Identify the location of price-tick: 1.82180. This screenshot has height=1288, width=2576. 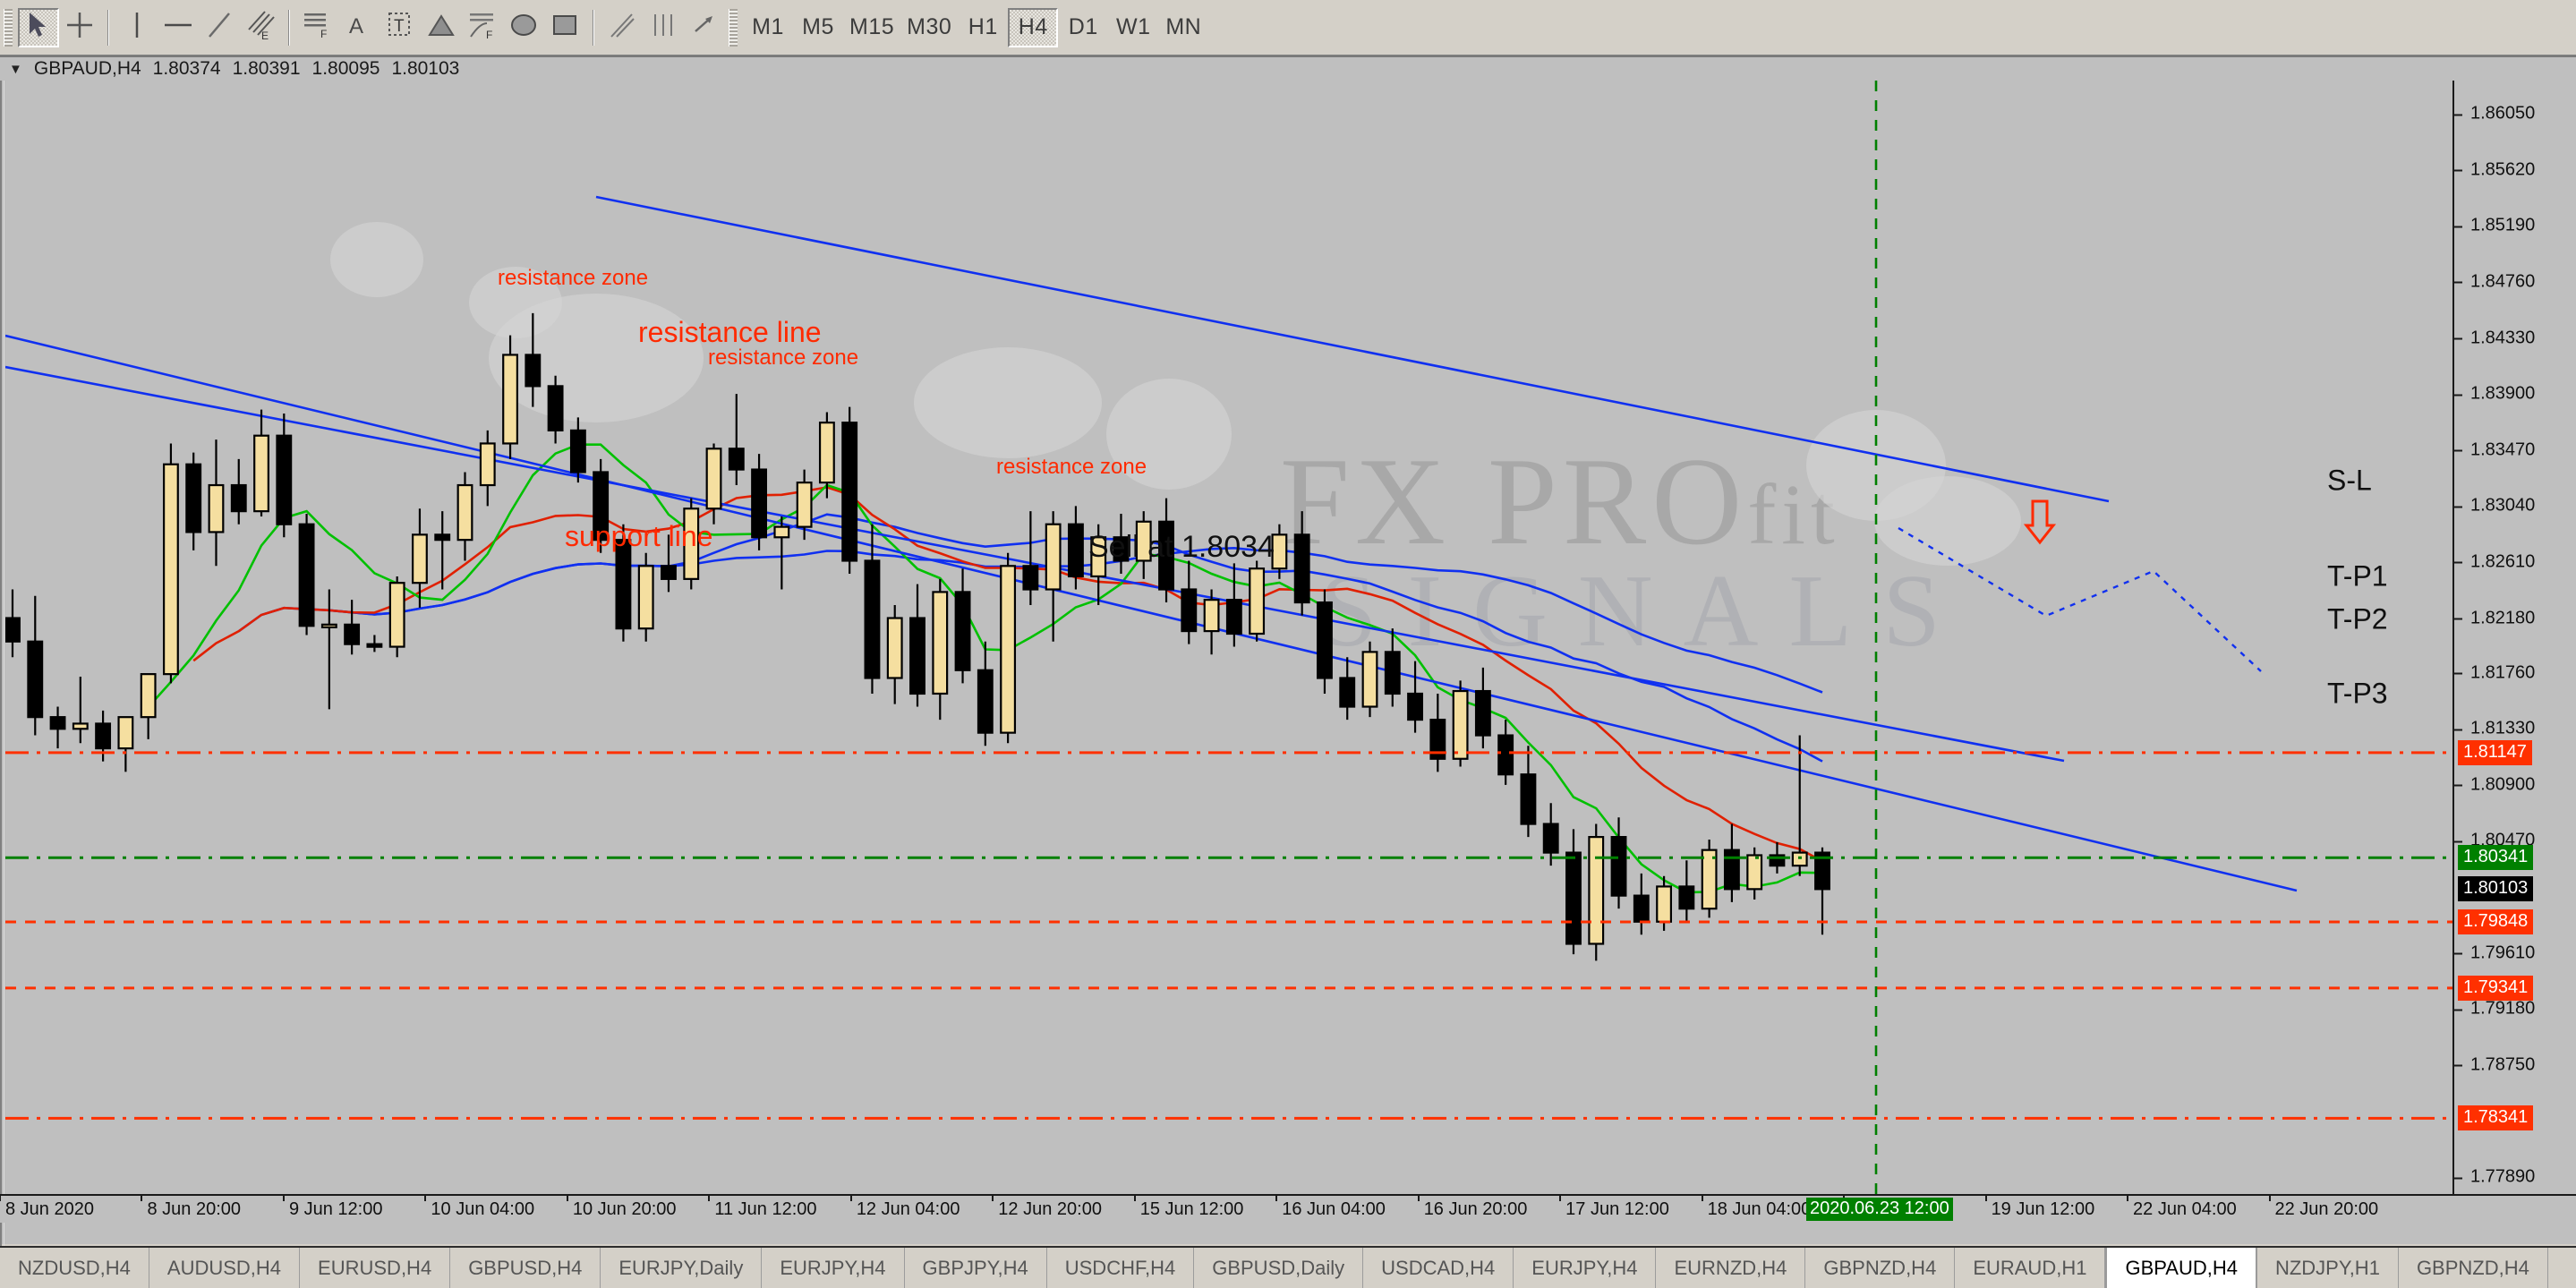
(2494, 618).